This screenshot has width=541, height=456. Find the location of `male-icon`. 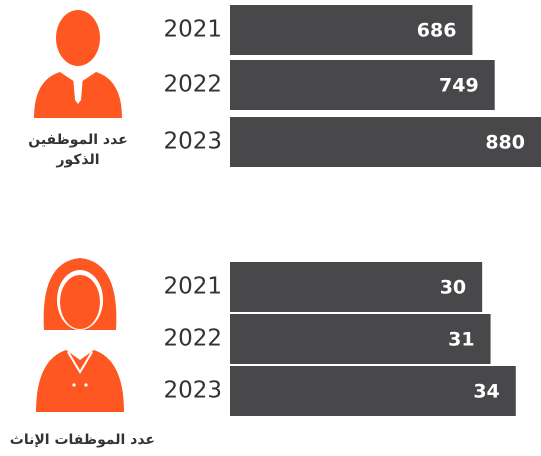

male-icon is located at coordinates (78, 64).